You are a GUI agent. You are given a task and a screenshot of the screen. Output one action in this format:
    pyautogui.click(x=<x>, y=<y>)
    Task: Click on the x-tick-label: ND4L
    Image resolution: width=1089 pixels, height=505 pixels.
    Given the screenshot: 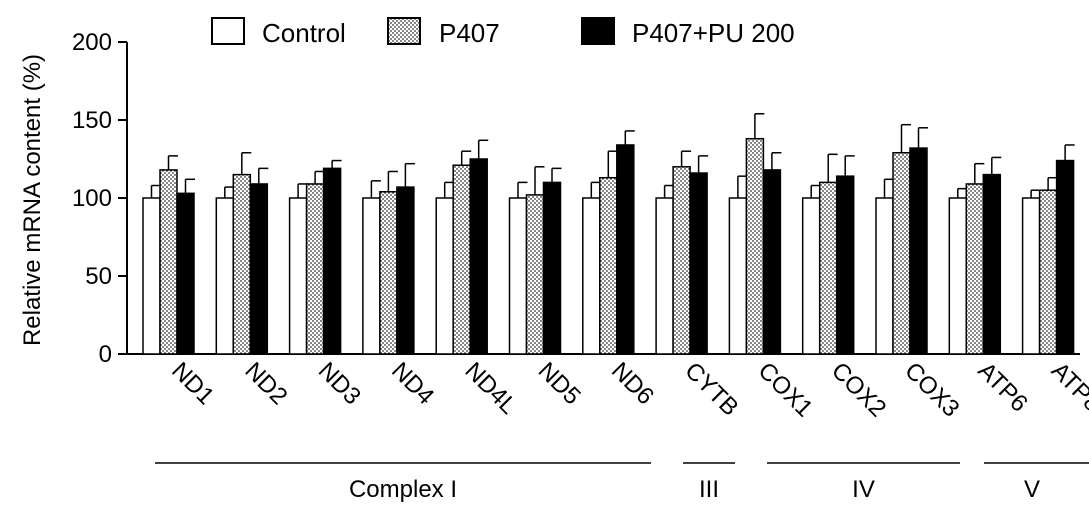 What is the action you would take?
    pyautogui.click(x=490, y=388)
    